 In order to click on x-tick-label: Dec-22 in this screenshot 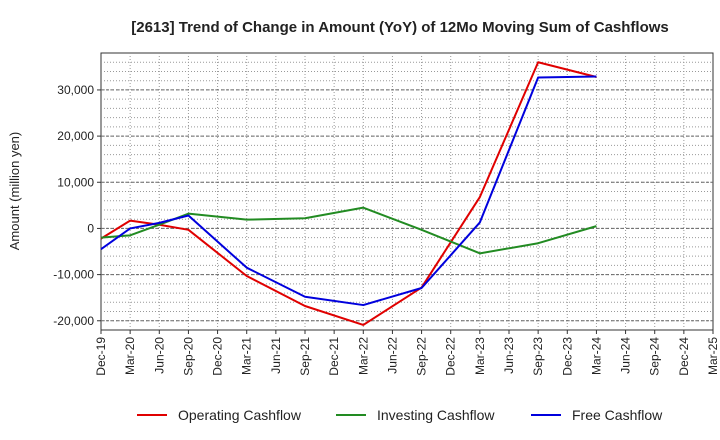, I will do `click(451, 356)`.